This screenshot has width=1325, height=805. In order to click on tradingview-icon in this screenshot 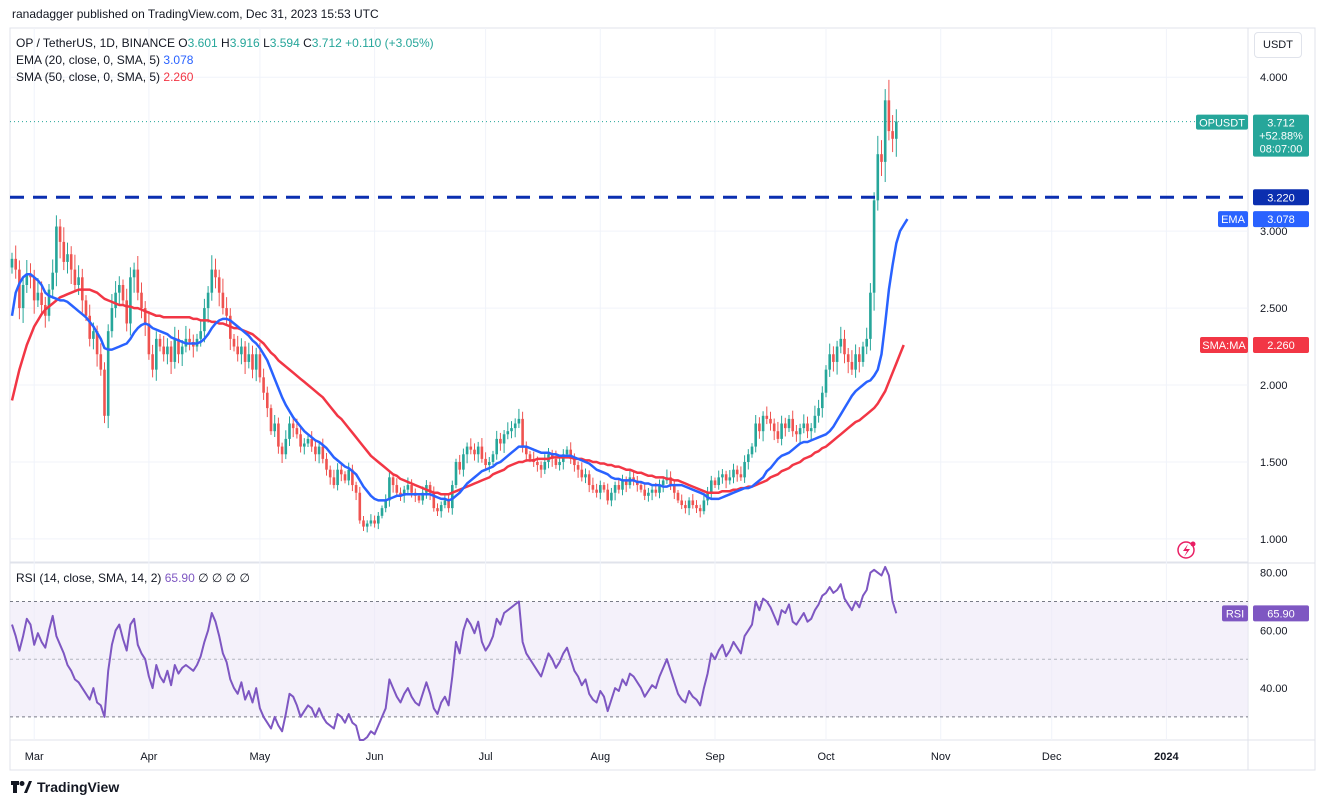, I will do `click(21, 787)`.